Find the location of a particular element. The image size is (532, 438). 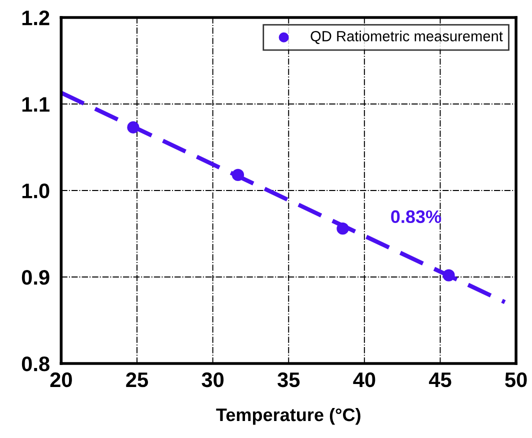

y-tick-label: 1.0 is located at coordinates (36, 191).